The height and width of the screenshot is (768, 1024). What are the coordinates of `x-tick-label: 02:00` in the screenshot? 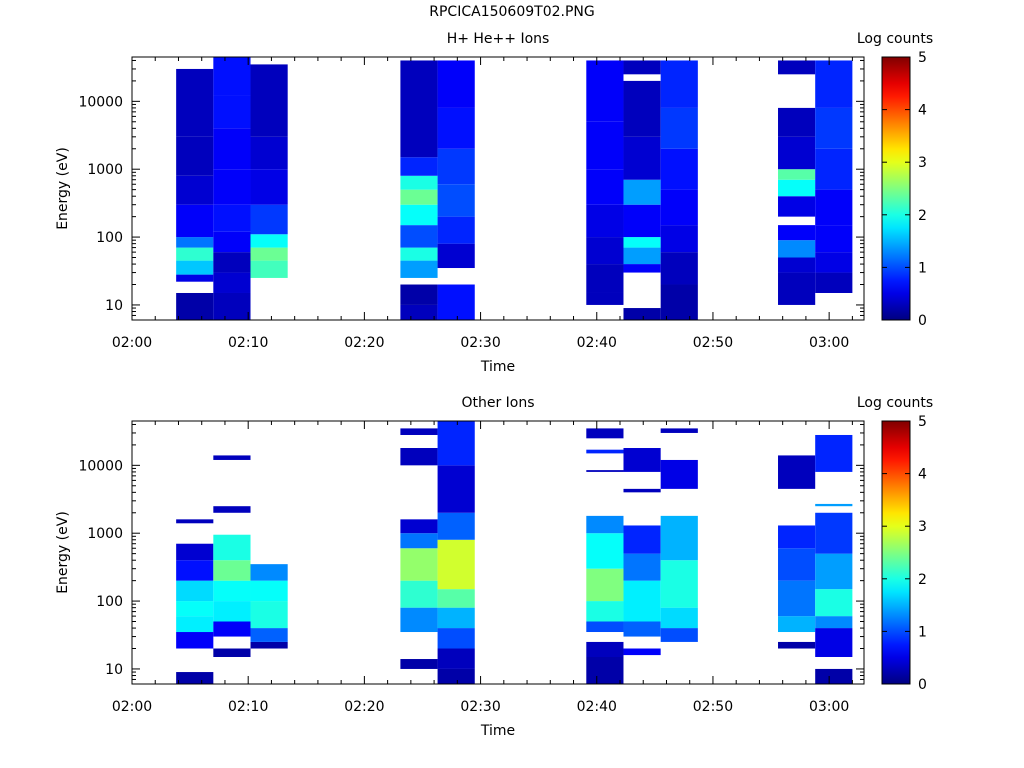 It's located at (132, 343).